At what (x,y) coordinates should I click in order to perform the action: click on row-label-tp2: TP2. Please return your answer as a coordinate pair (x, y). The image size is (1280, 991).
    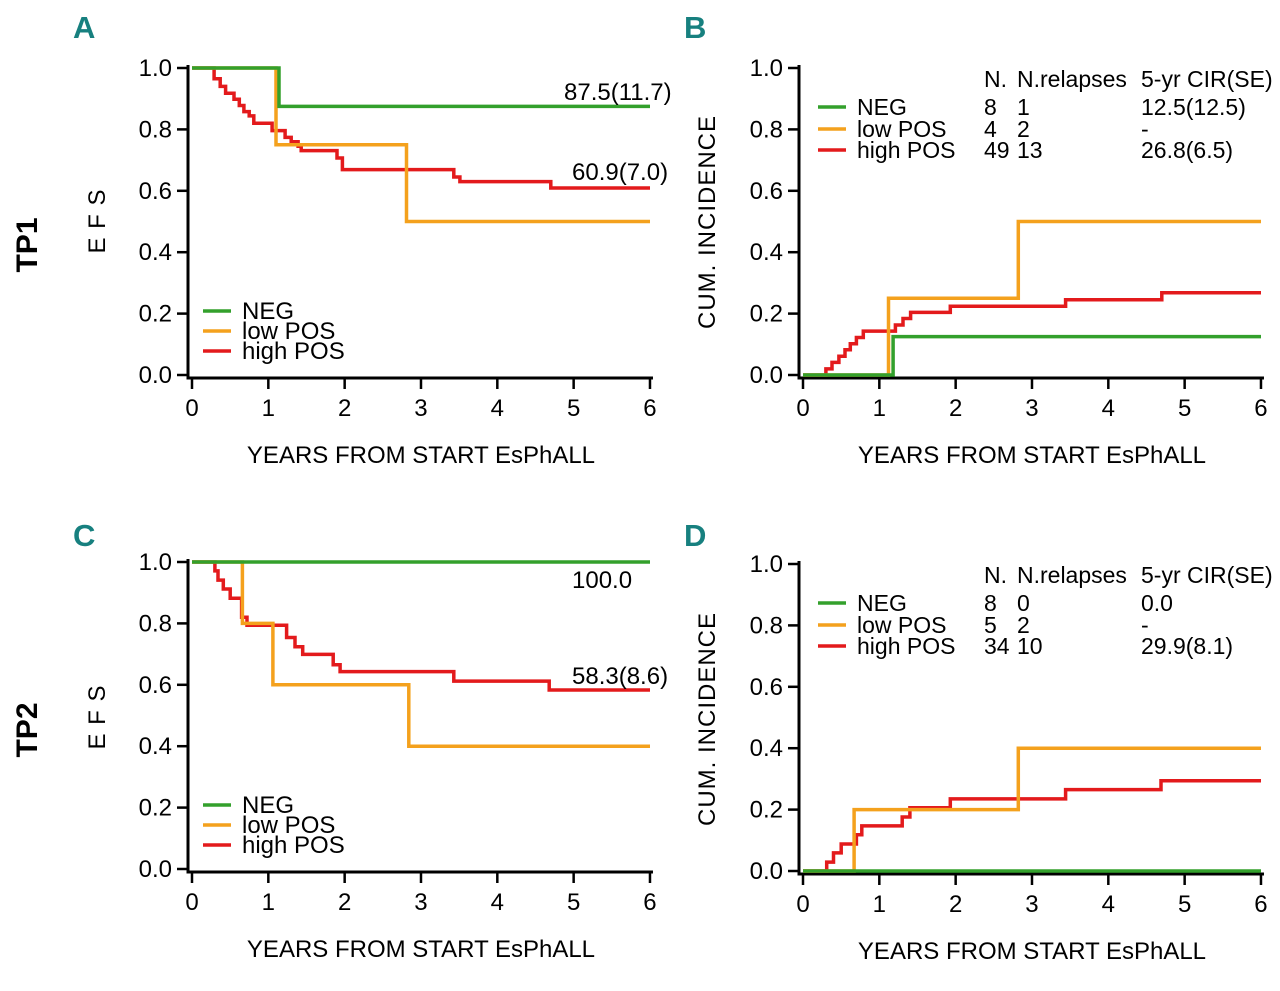
    Looking at the image, I should click on (27, 730).